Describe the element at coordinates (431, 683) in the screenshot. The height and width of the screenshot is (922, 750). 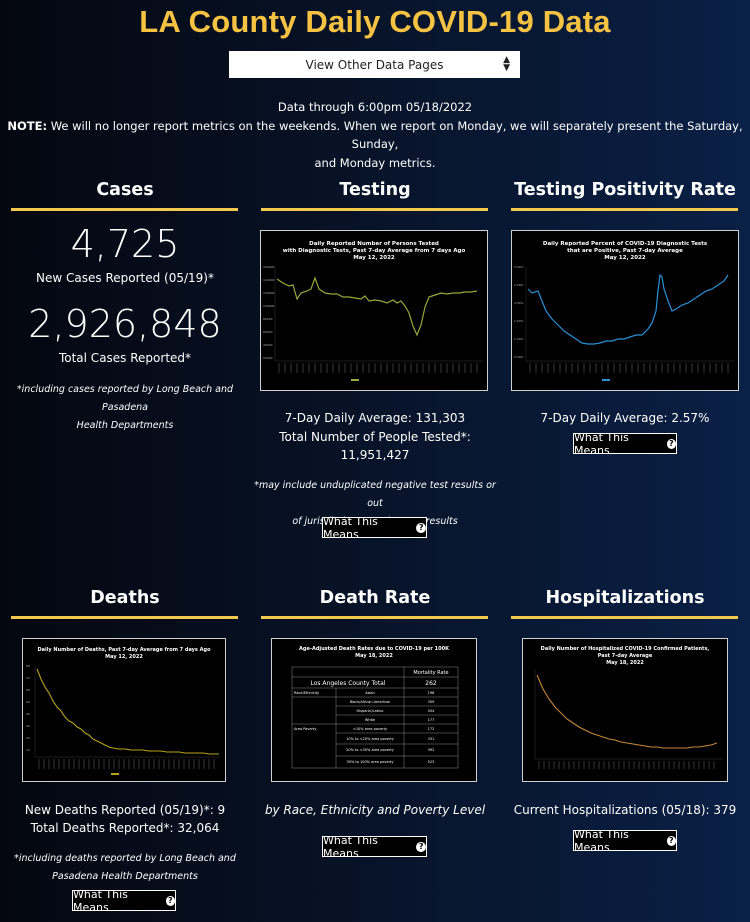
I see `la-total-value: 262` at that location.